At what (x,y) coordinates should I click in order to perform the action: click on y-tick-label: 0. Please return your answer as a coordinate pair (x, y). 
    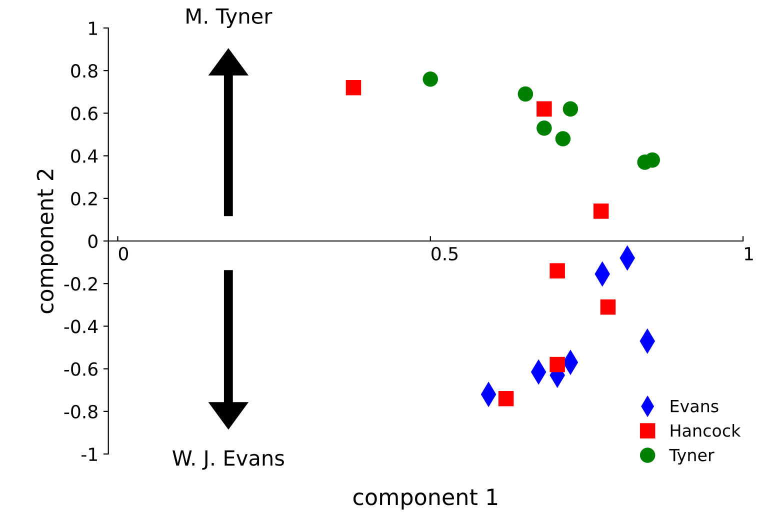
    Looking at the image, I should click on (93, 241).